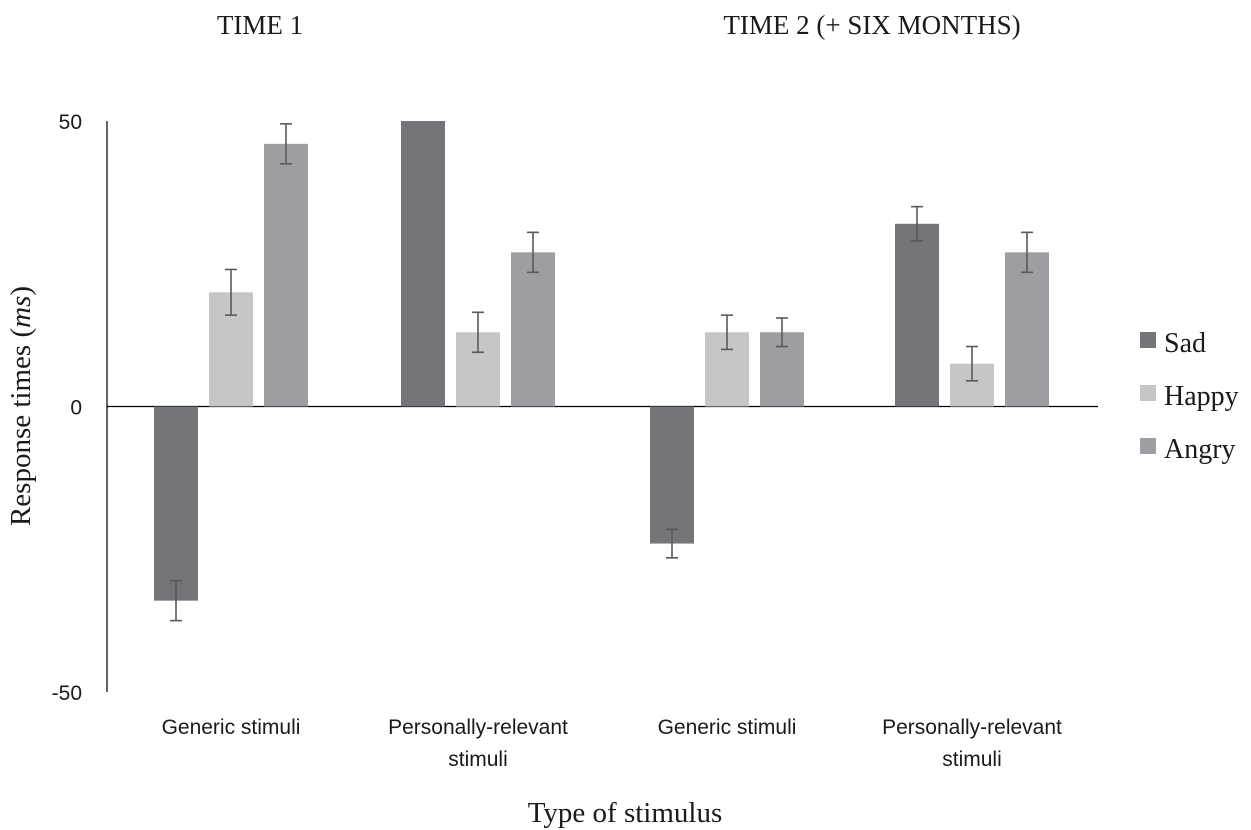  Describe the element at coordinates (1200, 449) in the screenshot. I see `legend-label: Angry` at that location.